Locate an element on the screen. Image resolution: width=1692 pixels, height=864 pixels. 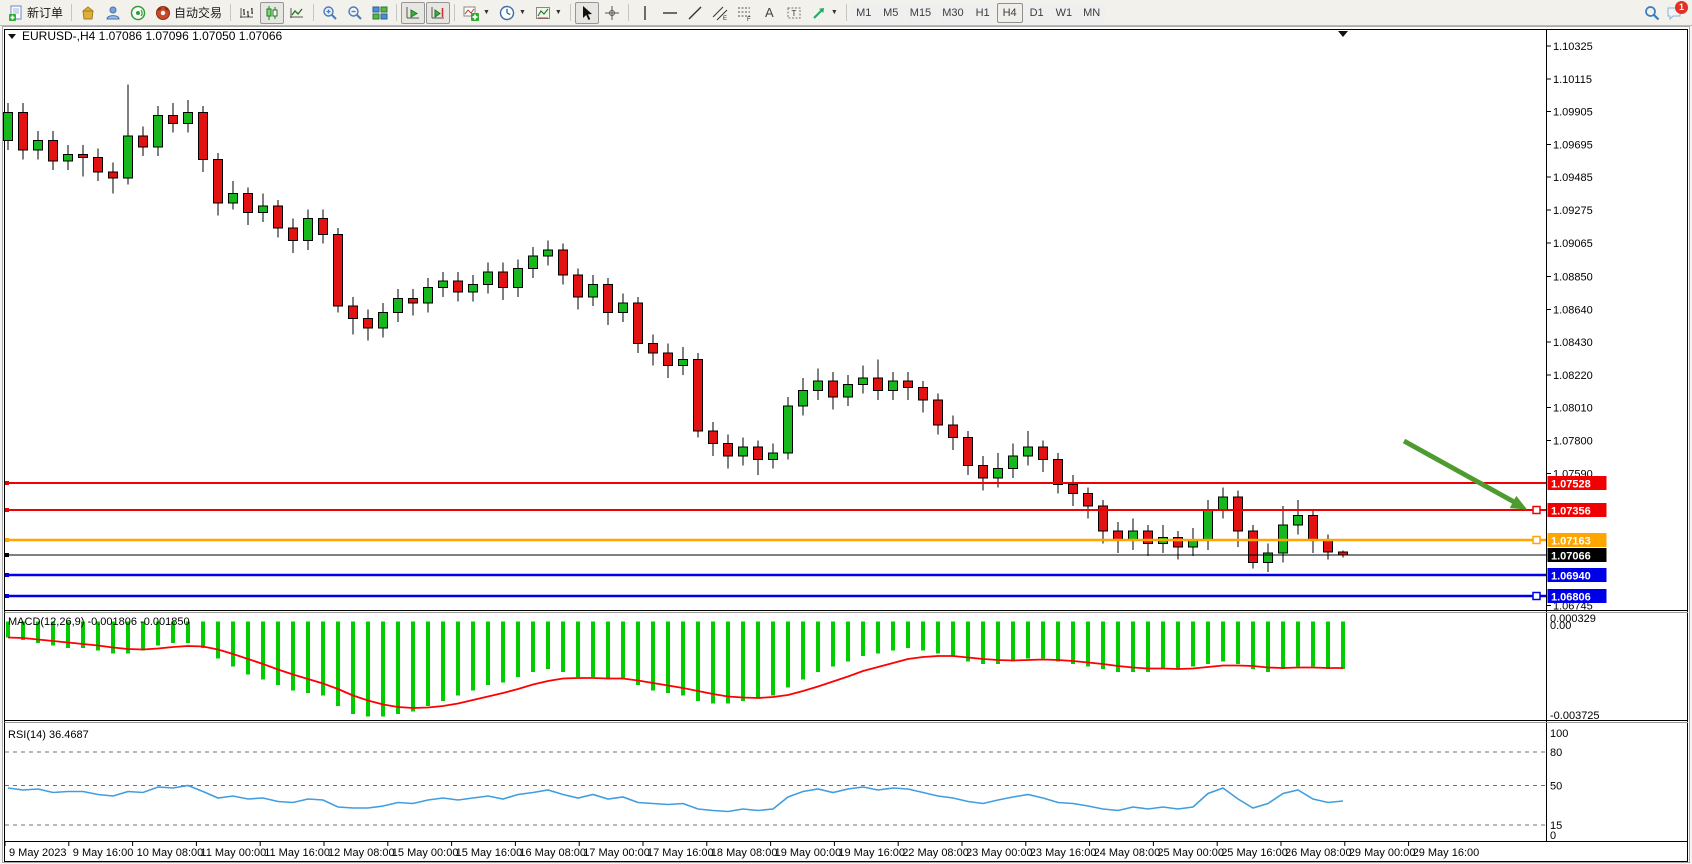
community-icon is located at coordinates (113, 12).